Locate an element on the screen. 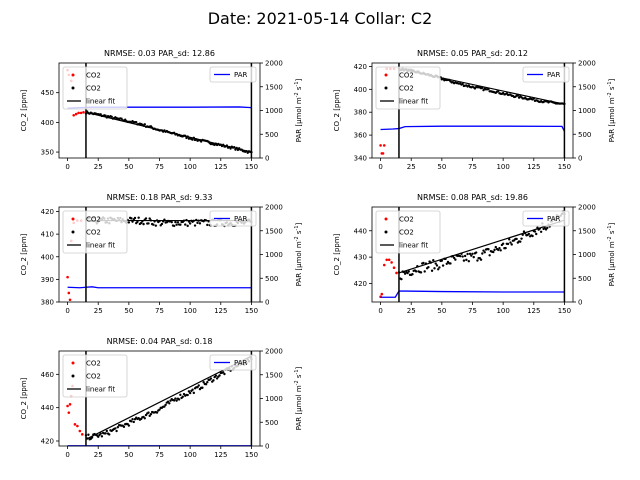  y-tick-label: 460 is located at coordinates (47, 375).